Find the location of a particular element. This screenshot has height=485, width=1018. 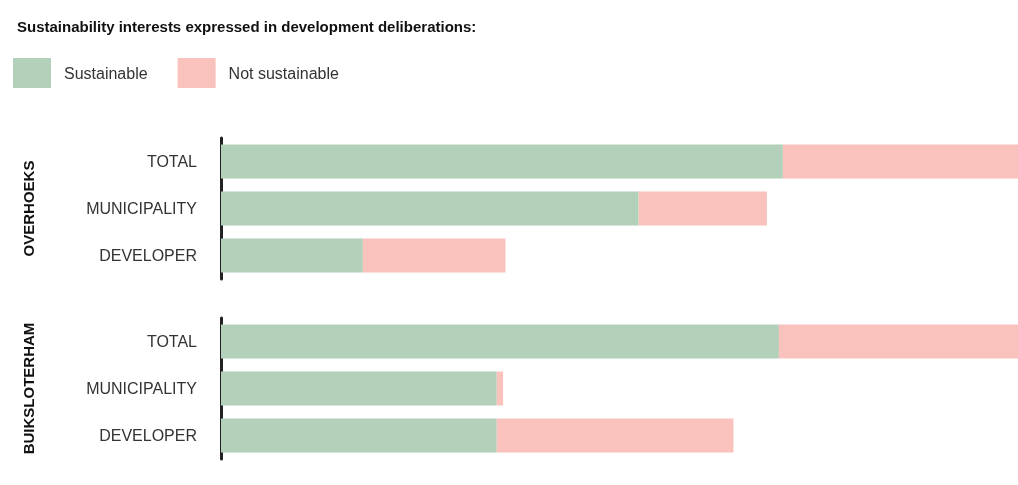

y-axis-title: OVERHOEKS is located at coordinates (28, 208).